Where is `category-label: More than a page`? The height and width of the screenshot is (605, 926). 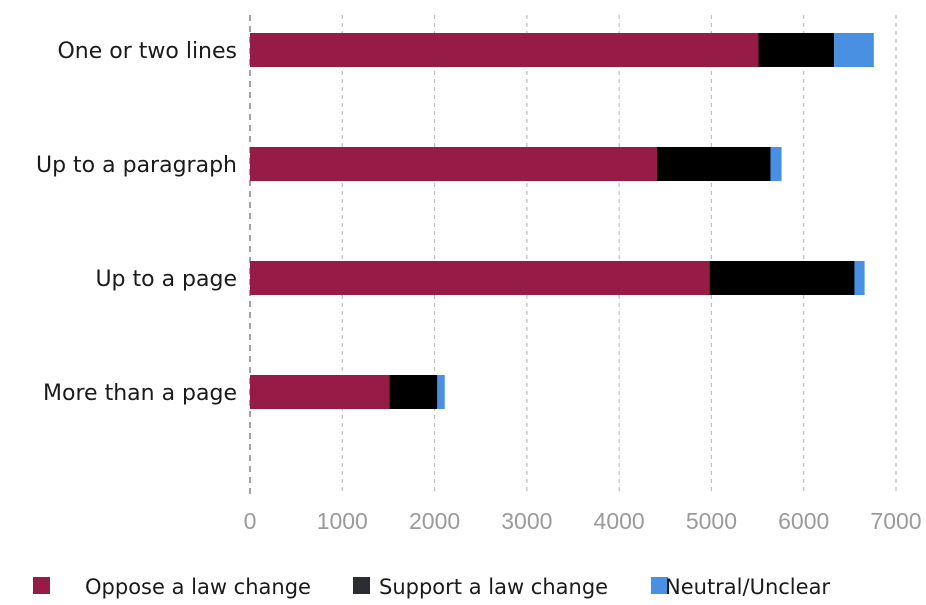
category-label: More than a page is located at coordinates (140, 393).